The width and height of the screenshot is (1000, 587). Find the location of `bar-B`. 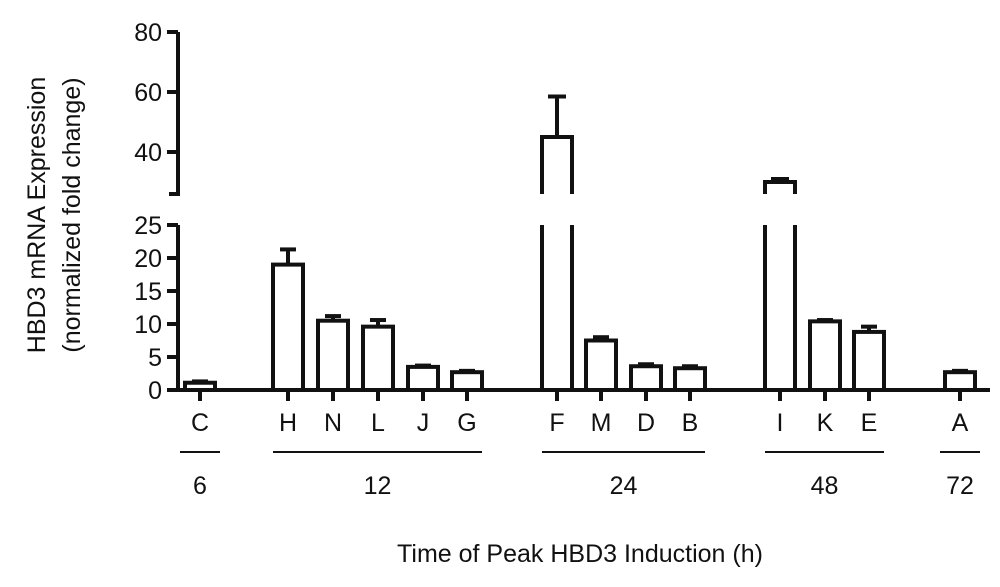

bar-B is located at coordinates (690, 378).